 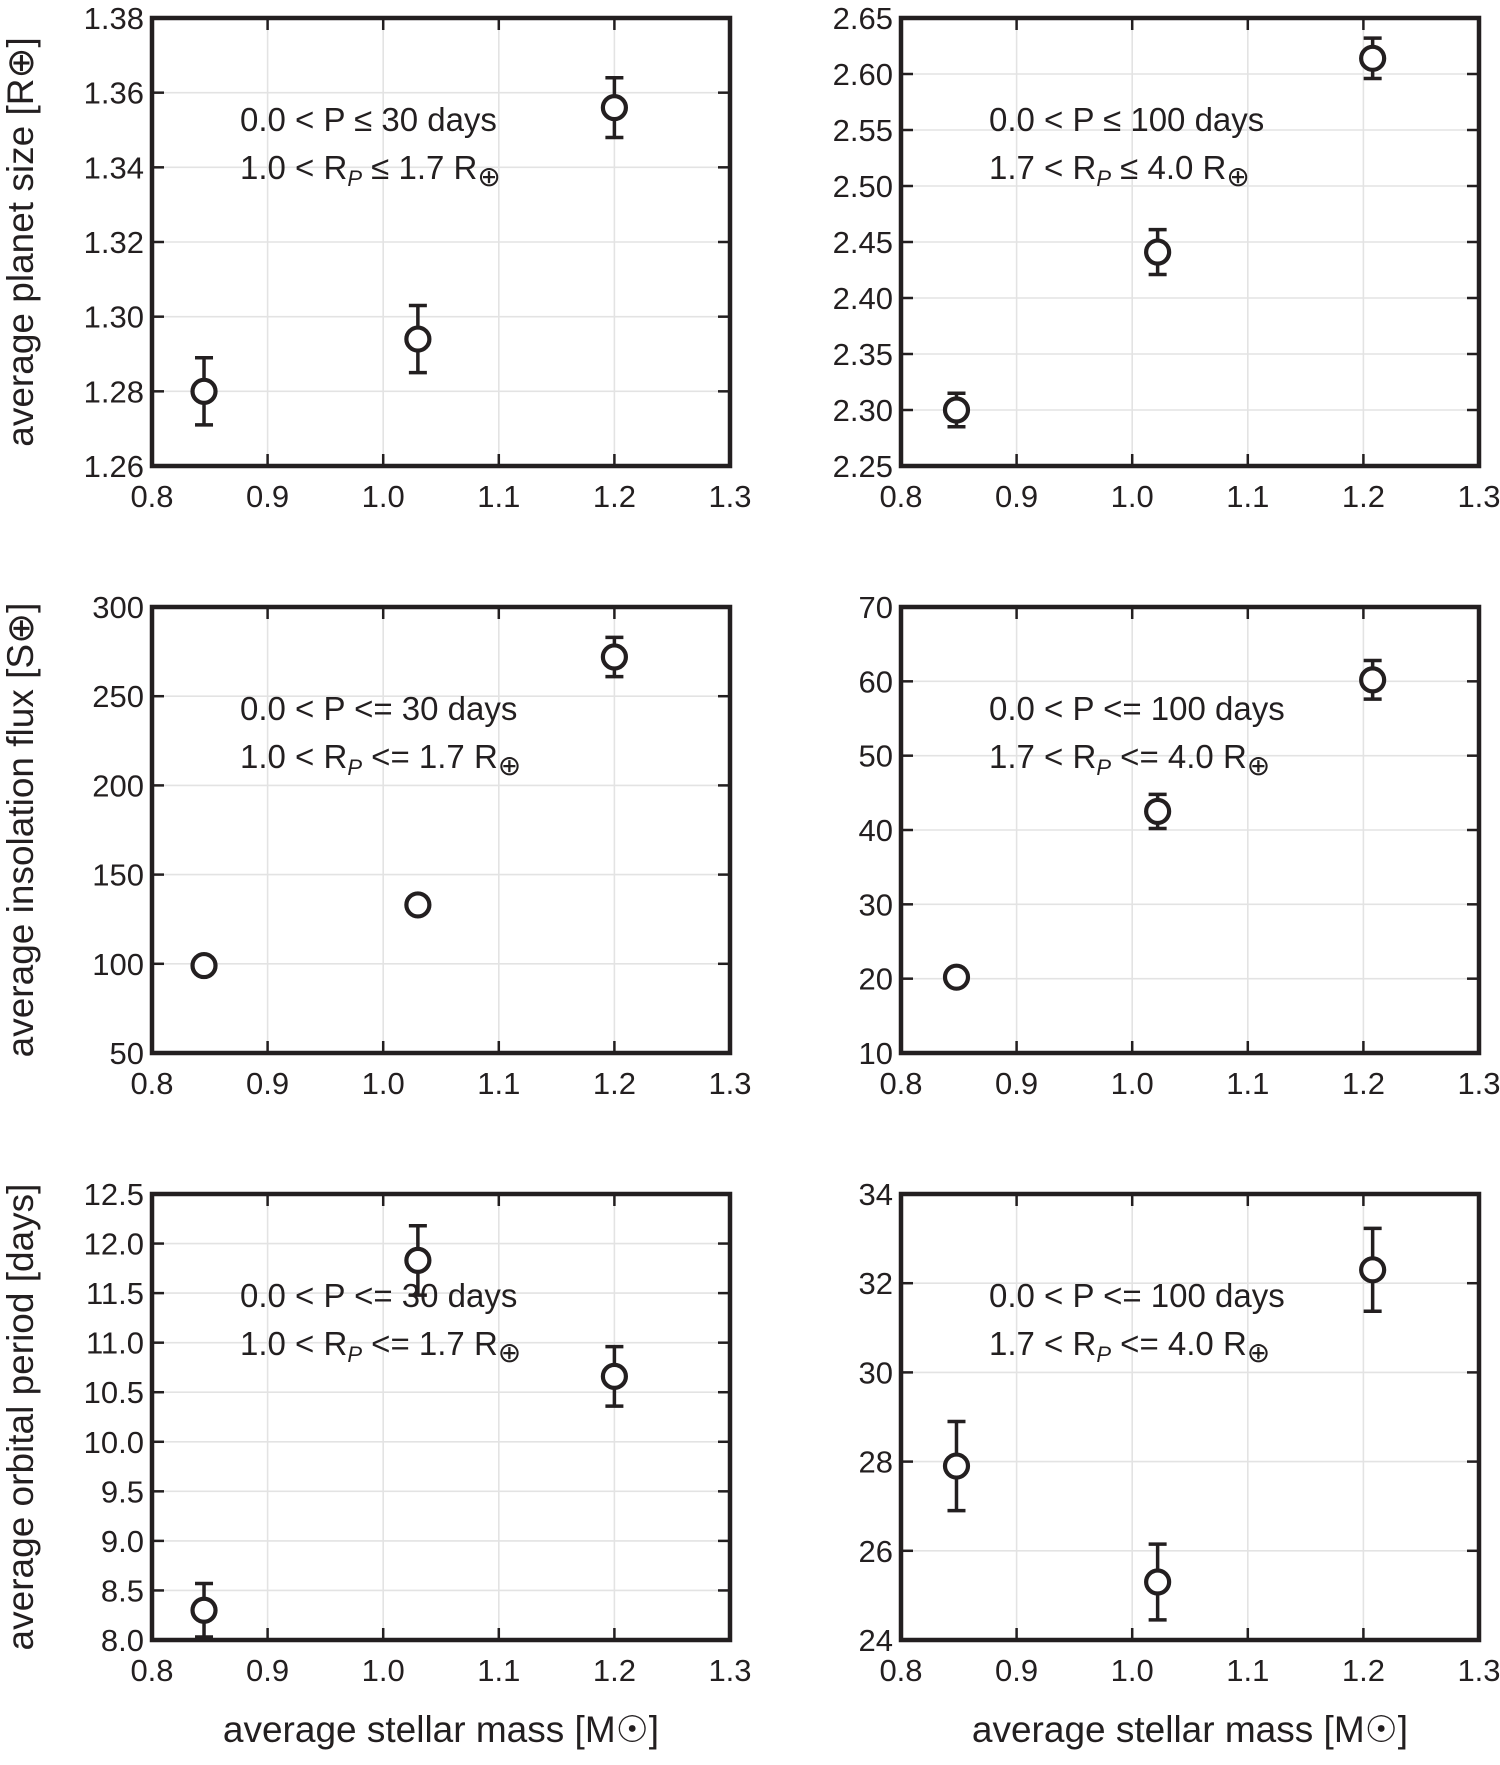 I want to click on y-tick-label: 28, so click(x=876, y=1462).